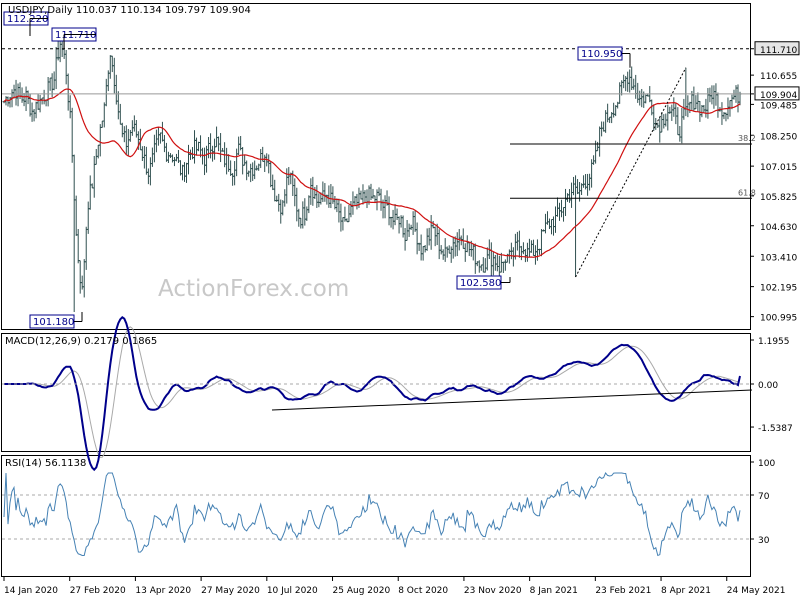  I want to click on price-annotation-label: 112.220, so click(27, 19).